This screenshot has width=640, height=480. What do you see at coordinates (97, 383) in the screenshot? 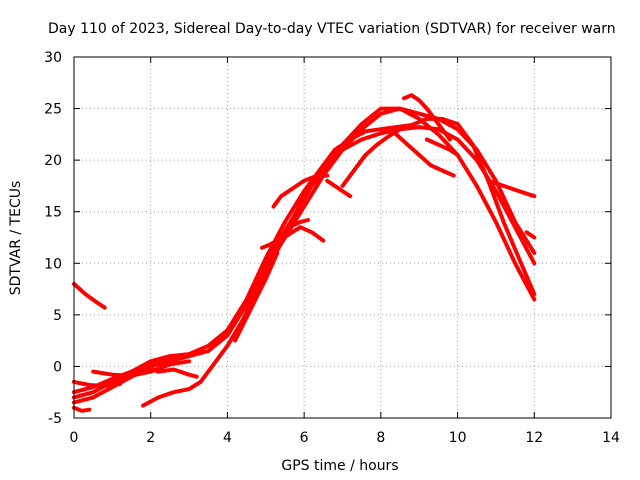
I see `series-line-s5` at bounding box center [97, 383].